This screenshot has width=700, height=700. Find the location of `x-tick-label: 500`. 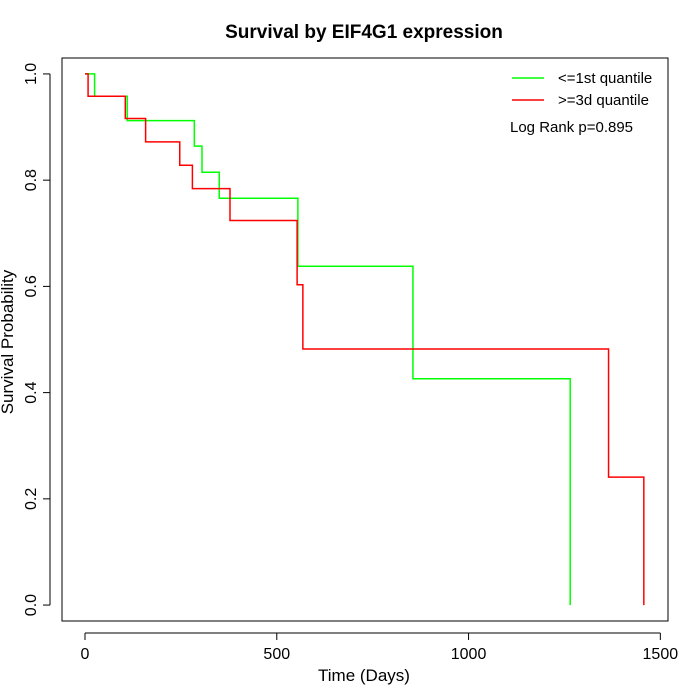

x-tick-label: 500 is located at coordinates (276, 654).